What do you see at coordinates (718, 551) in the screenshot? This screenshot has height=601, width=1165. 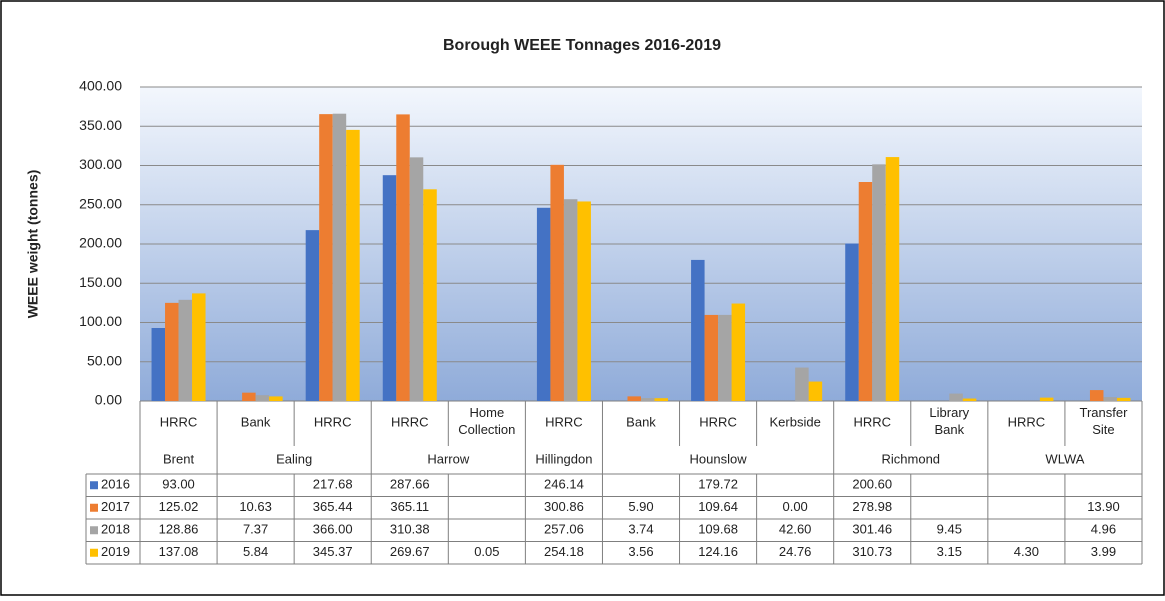 I see `table-value: 124.16` at bounding box center [718, 551].